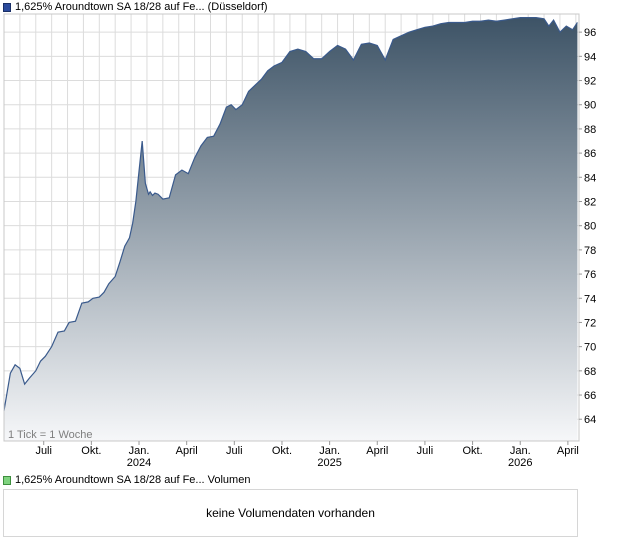 The width and height of the screenshot is (620, 546). What do you see at coordinates (329, 463) in the screenshot?
I see `x-tick-year-label: 2025` at bounding box center [329, 463].